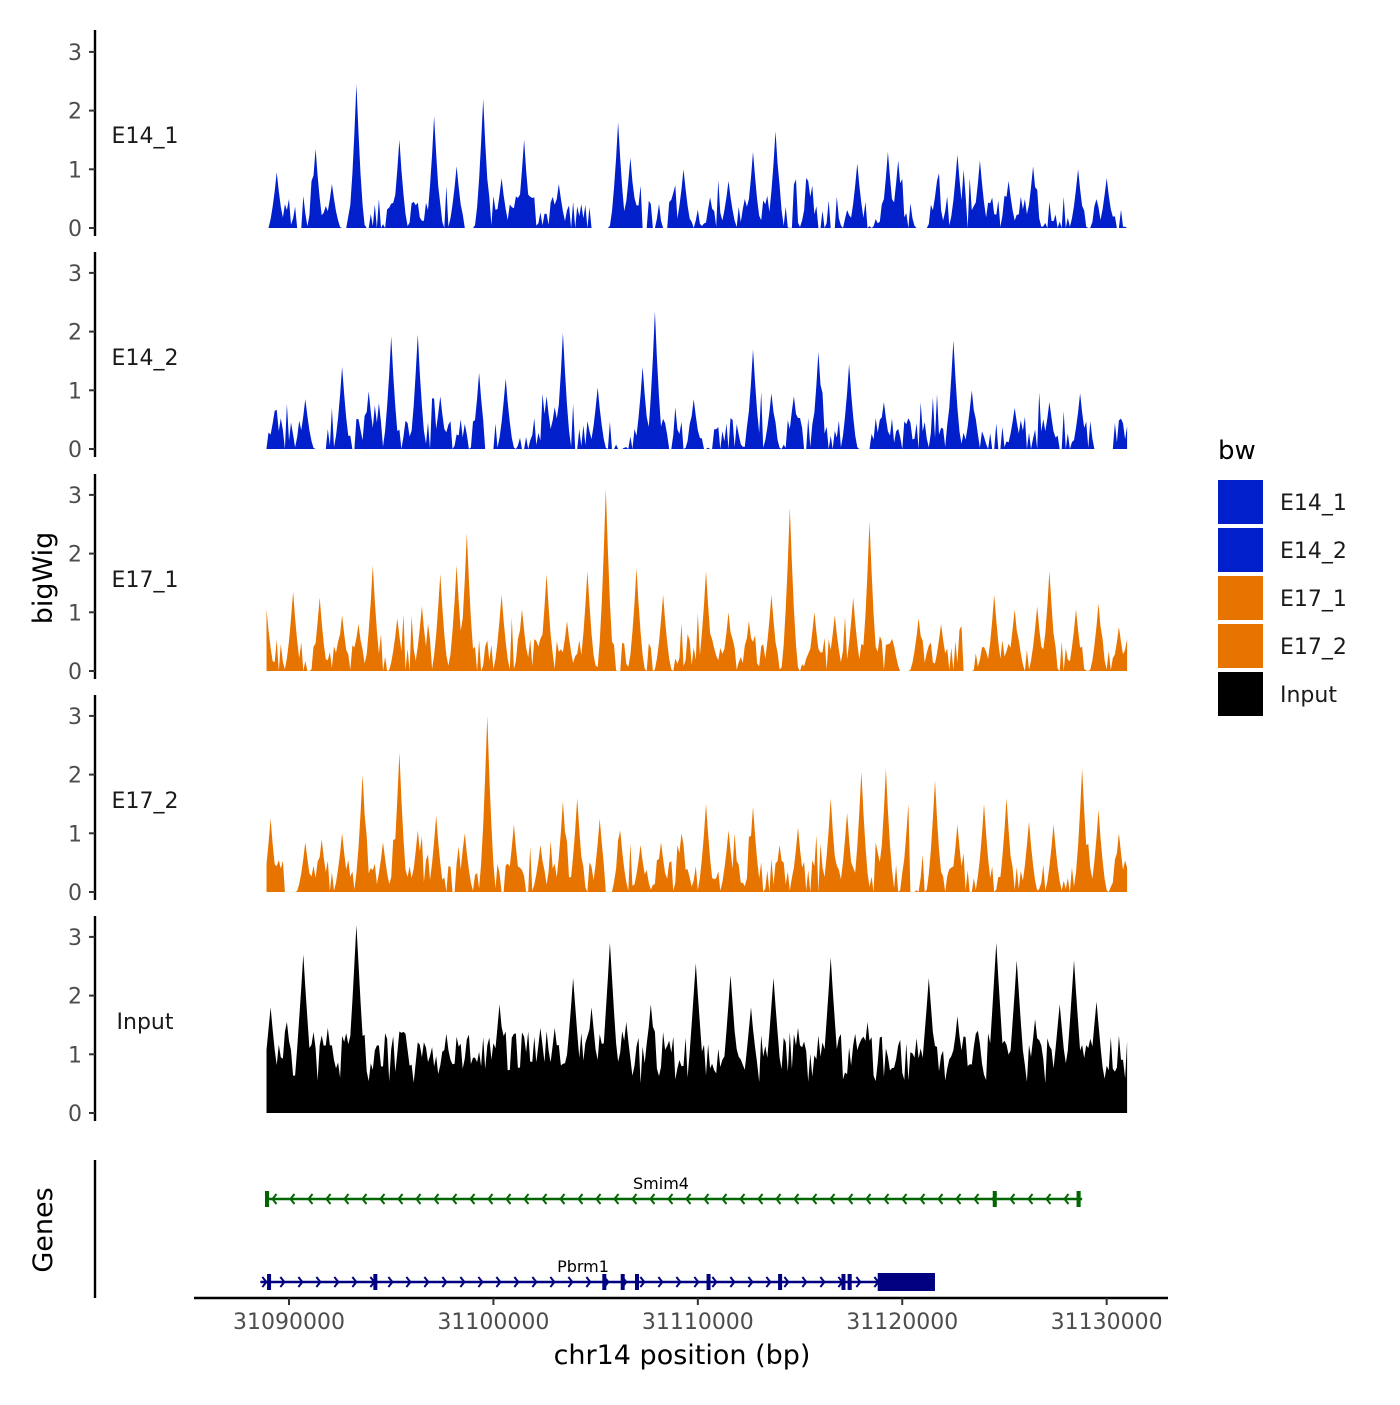 Image resolution: width=1400 pixels, height=1405 pixels. I want to click on legend-label: Input, so click(1308, 695).